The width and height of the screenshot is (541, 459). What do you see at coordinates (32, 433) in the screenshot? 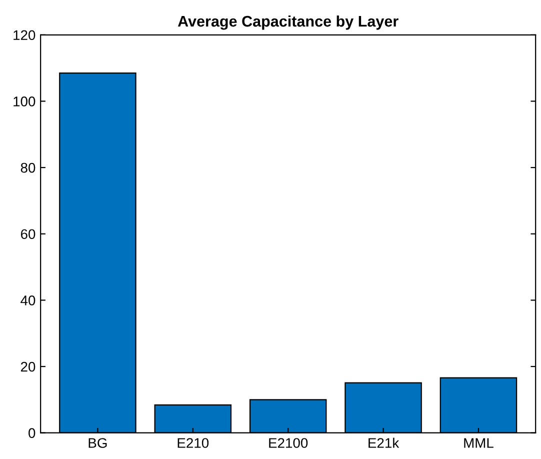
I see `y-tick-label: 0` at bounding box center [32, 433].